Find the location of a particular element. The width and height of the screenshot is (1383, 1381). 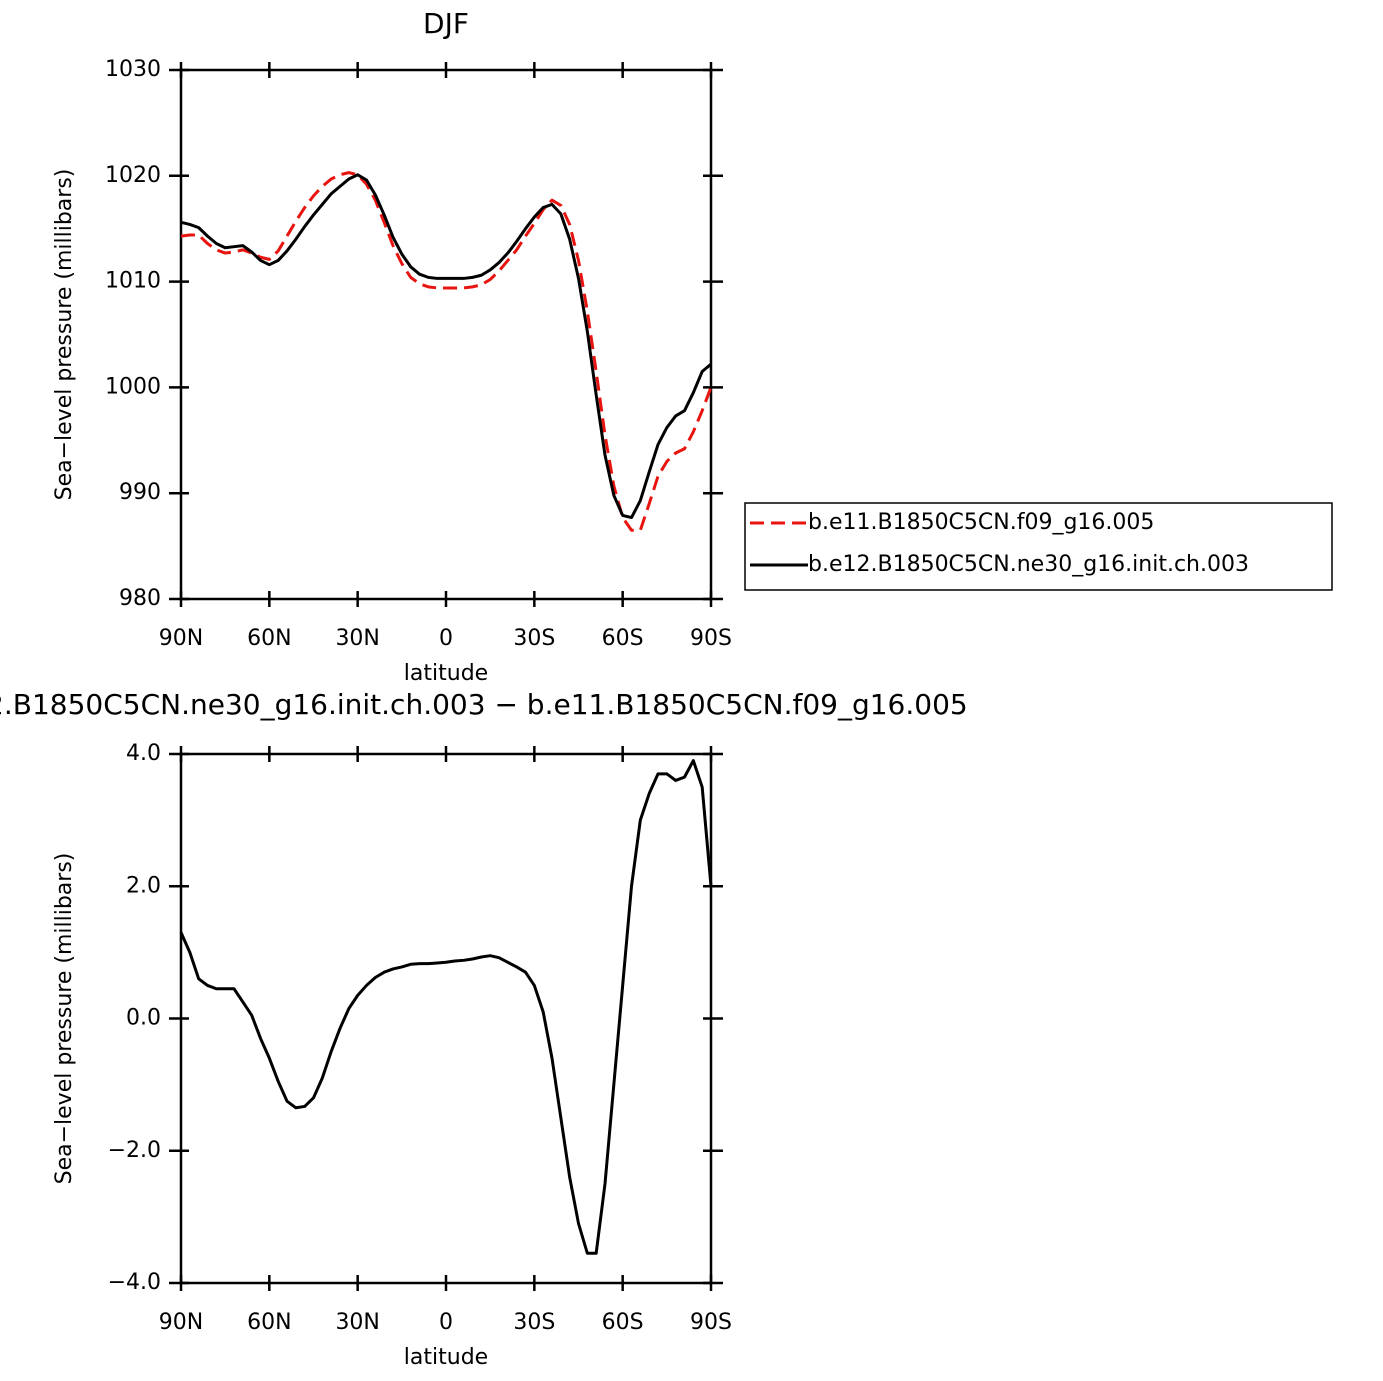

legend-label: b.e11.B1850C5CN.f09_g16.005 is located at coordinates (981, 522).